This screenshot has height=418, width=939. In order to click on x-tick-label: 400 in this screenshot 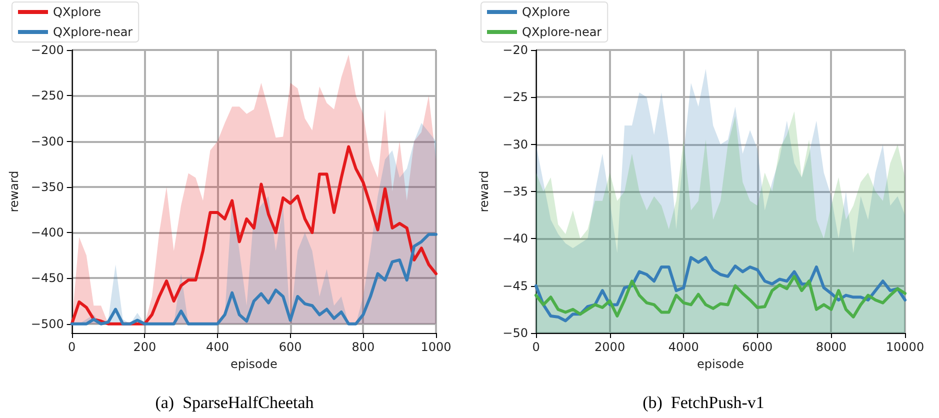, I will do `click(217, 347)`.